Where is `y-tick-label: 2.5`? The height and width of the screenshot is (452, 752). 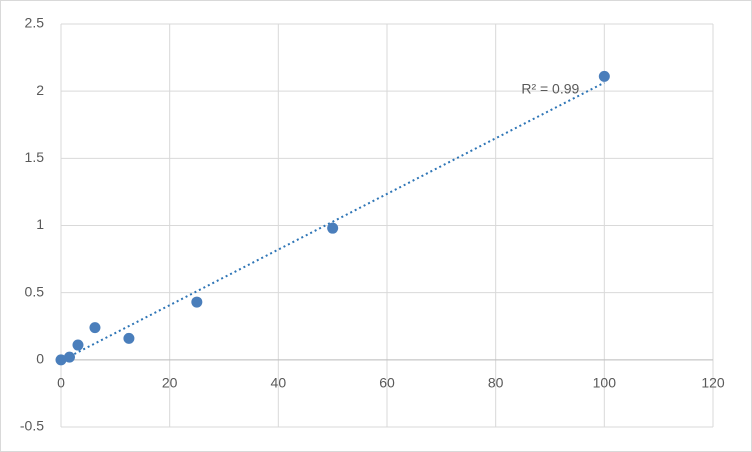
y-tick-label: 2.5 is located at coordinates (35, 23).